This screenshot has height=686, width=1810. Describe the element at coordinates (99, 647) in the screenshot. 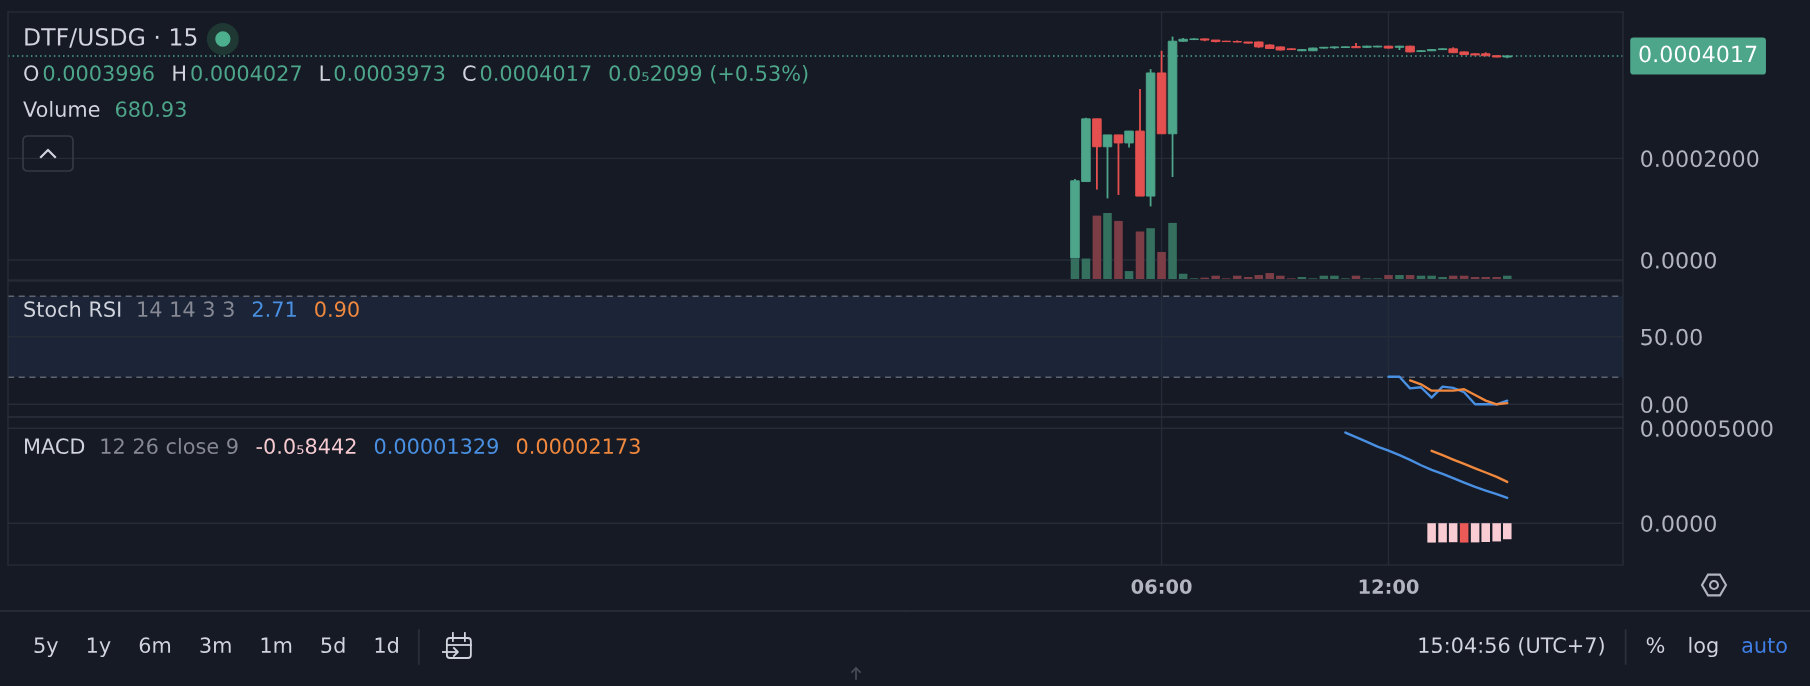

I see `text: 1y` at that location.